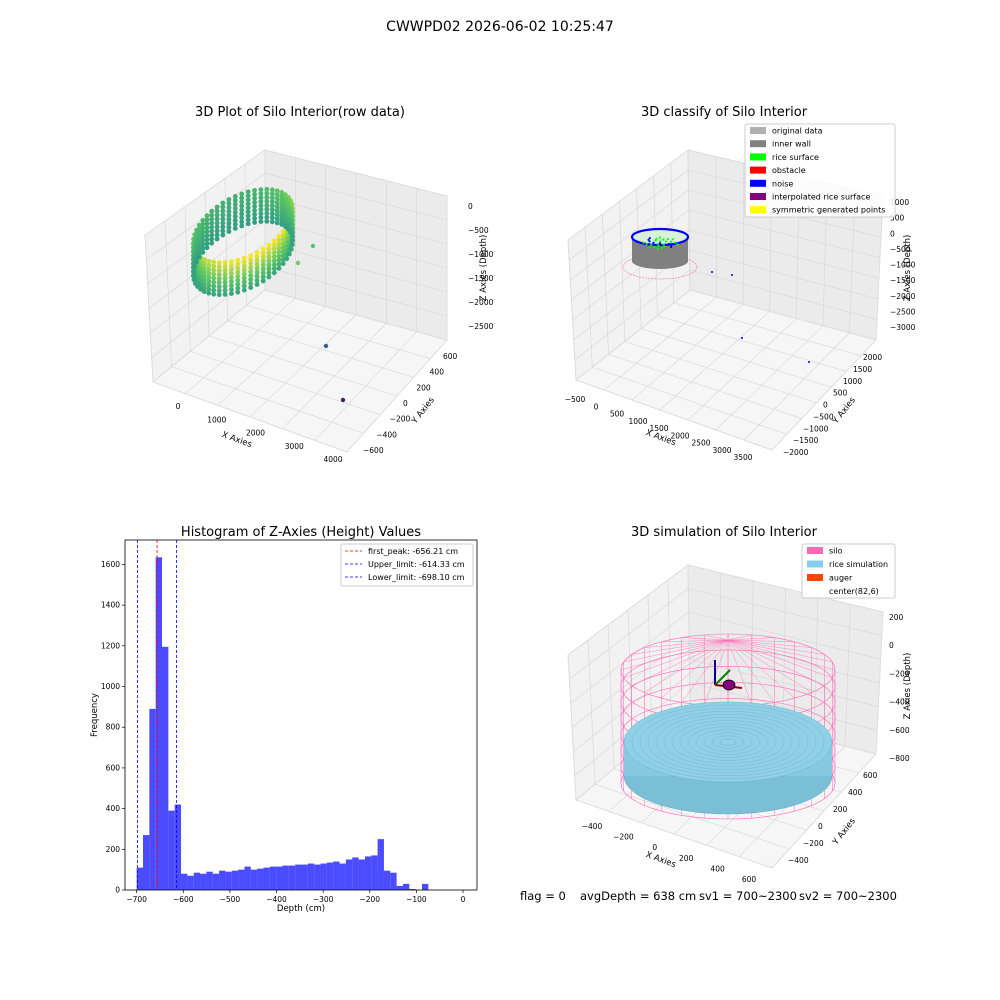  What do you see at coordinates (658, 428) in the screenshot?
I see `classify-x-tick: 1500` at bounding box center [658, 428].